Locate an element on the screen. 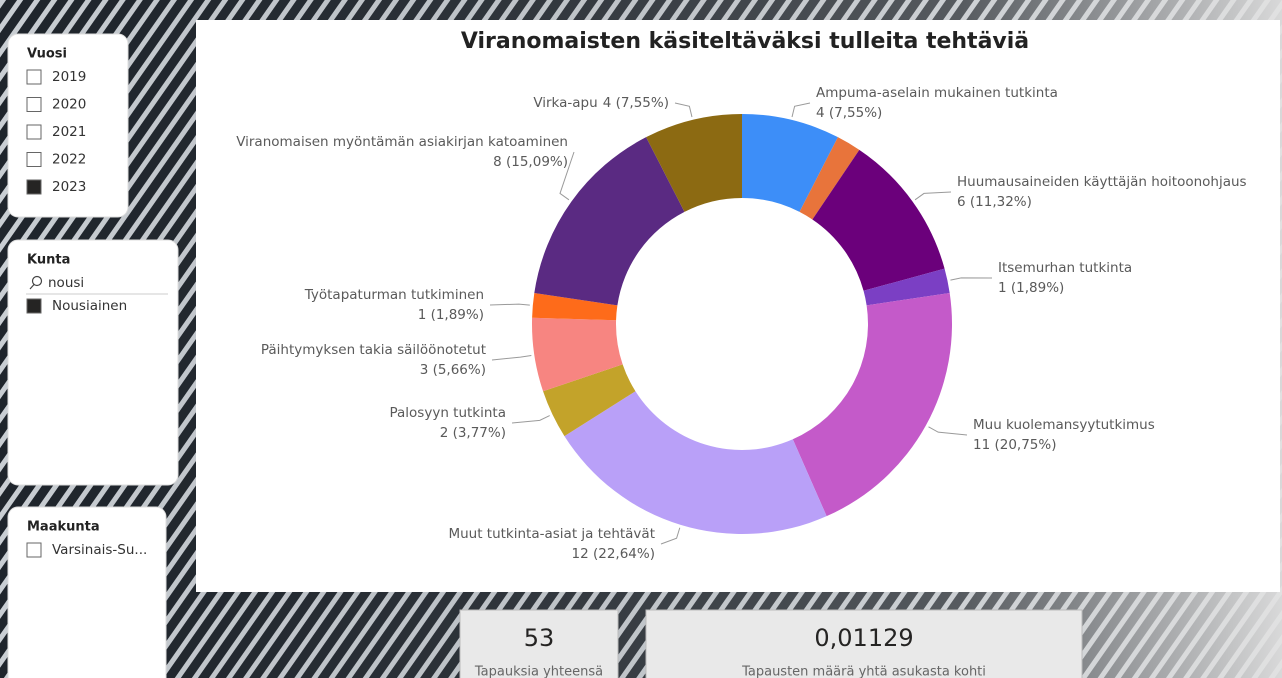  data-label: 11 (20,75%) is located at coordinates (1014, 445).